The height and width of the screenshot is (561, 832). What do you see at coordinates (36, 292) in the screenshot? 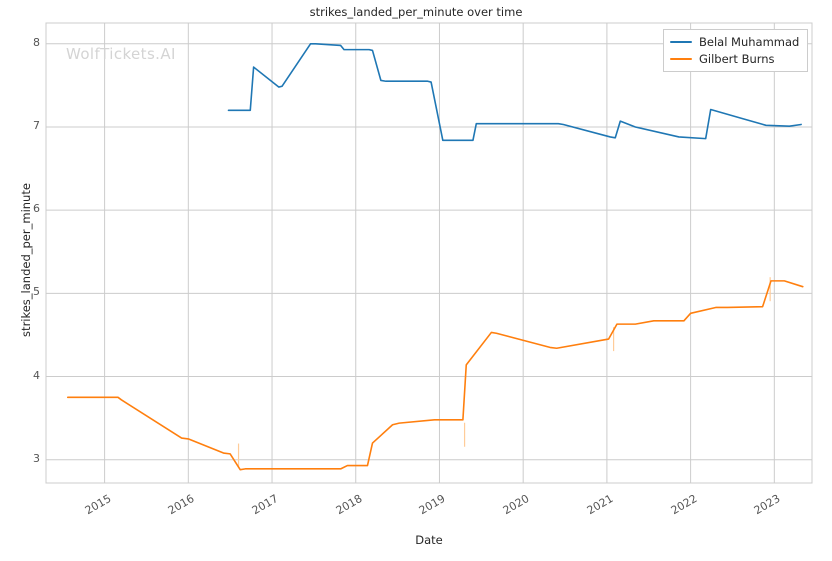
I see `y-axis-tick-label: 5` at bounding box center [36, 292].